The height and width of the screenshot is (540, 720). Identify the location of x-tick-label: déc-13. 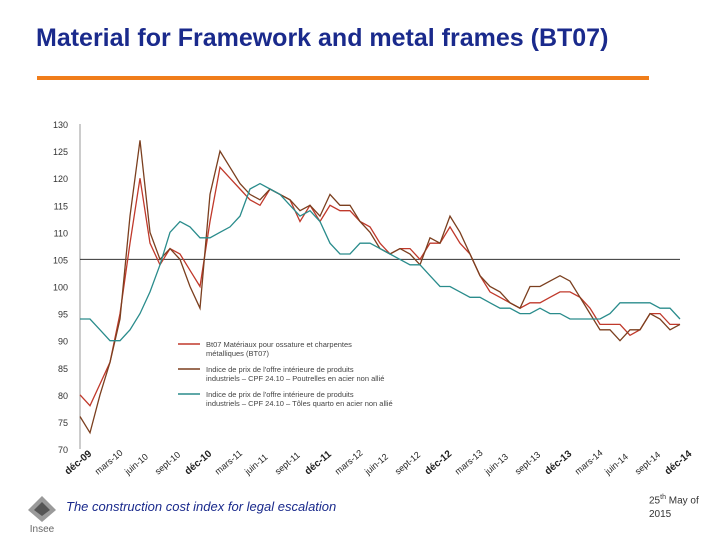
(559, 462).